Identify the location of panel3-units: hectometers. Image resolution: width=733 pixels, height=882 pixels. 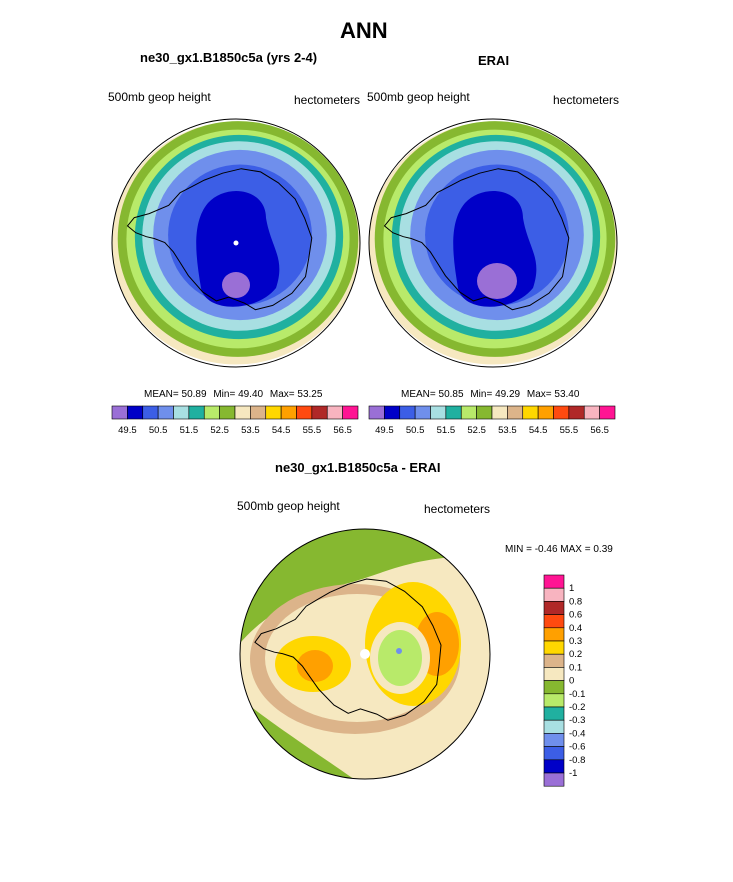
(457, 509).